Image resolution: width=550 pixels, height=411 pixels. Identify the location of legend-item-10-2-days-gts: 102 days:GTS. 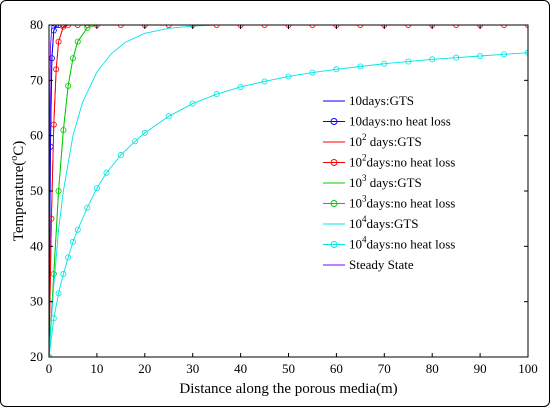
(372, 140).